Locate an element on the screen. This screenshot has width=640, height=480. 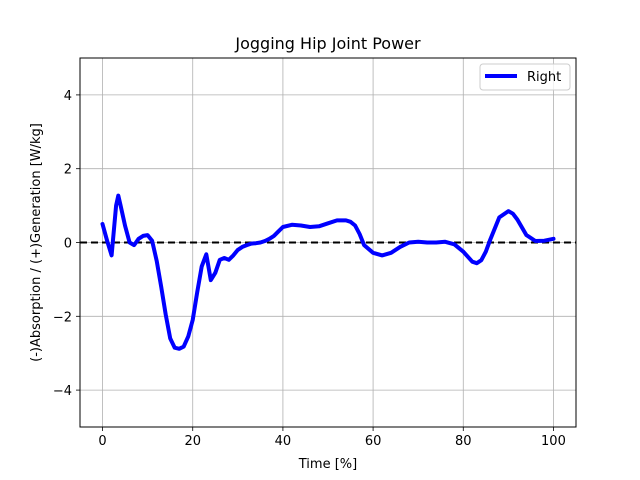
y-tick-label: −4 is located at coordinates (62, 391).